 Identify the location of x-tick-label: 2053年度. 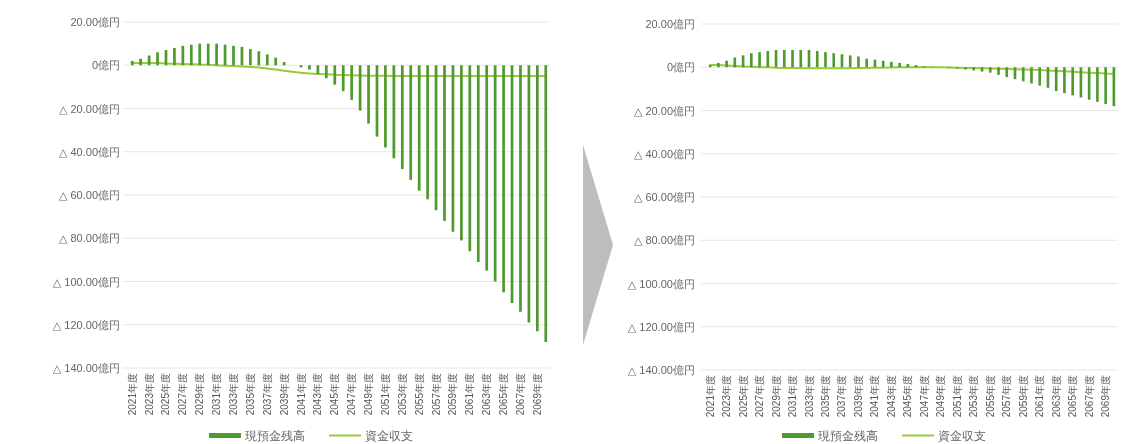
(974, 396).